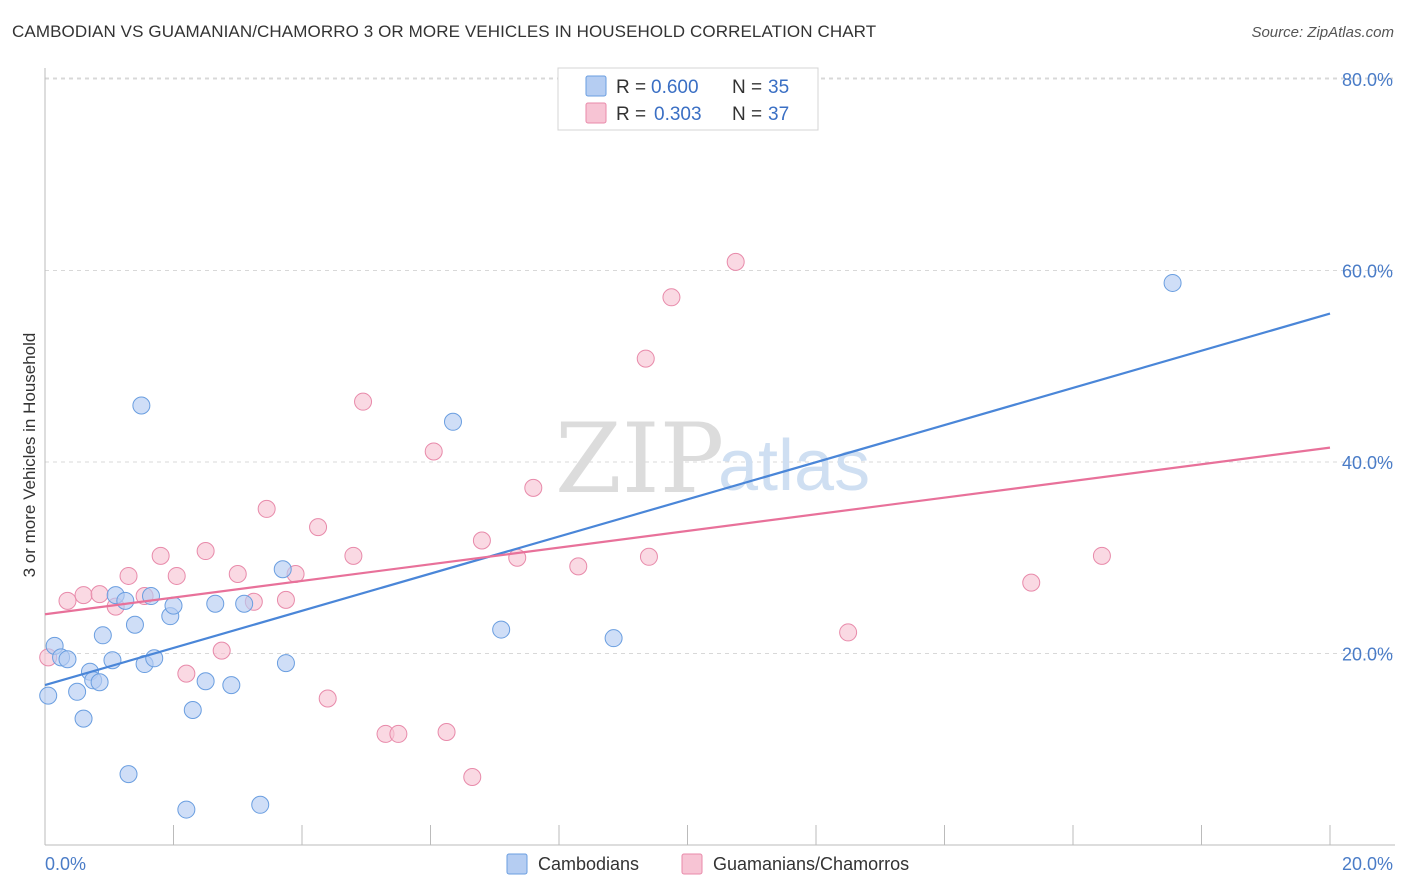  What do you see at coordinates (678, 114) in the screenshot?
I see `legend-r-value-2: 0.303` at bounding box center [678, 114].